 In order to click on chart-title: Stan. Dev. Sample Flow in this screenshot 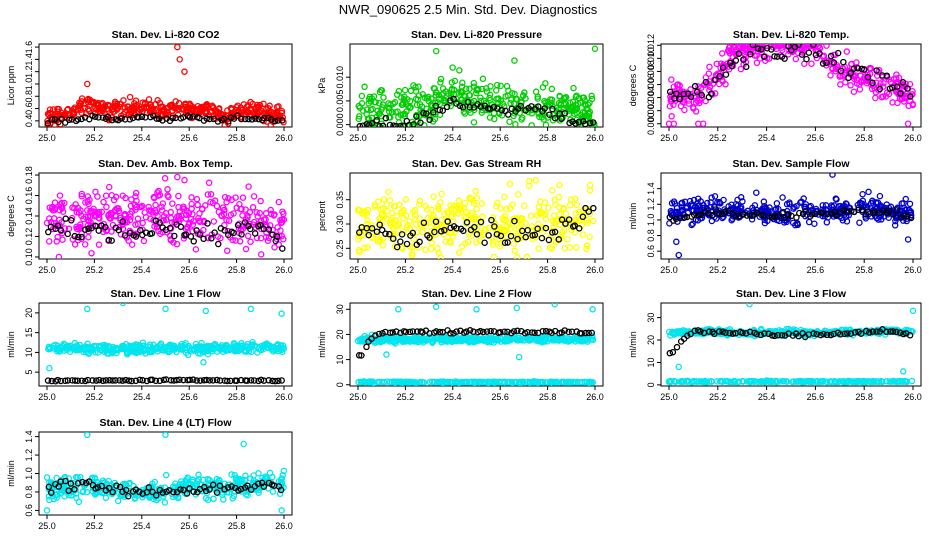, I will do `click(791, 164)`.